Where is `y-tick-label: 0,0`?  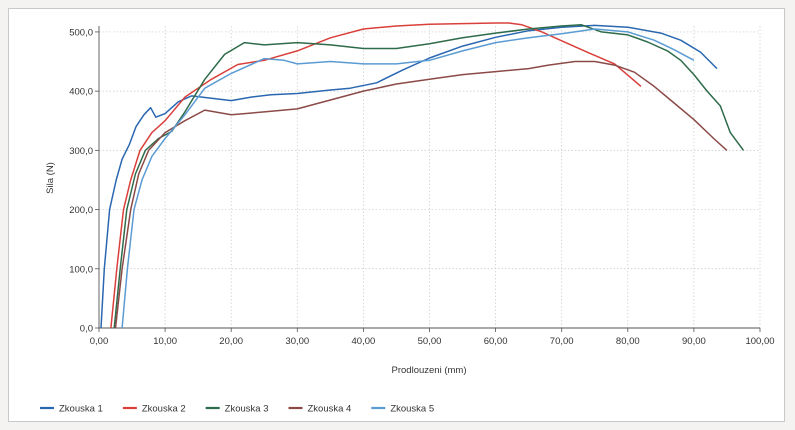
y-tick-label: 0,0 is located at coordinates (86, 329).